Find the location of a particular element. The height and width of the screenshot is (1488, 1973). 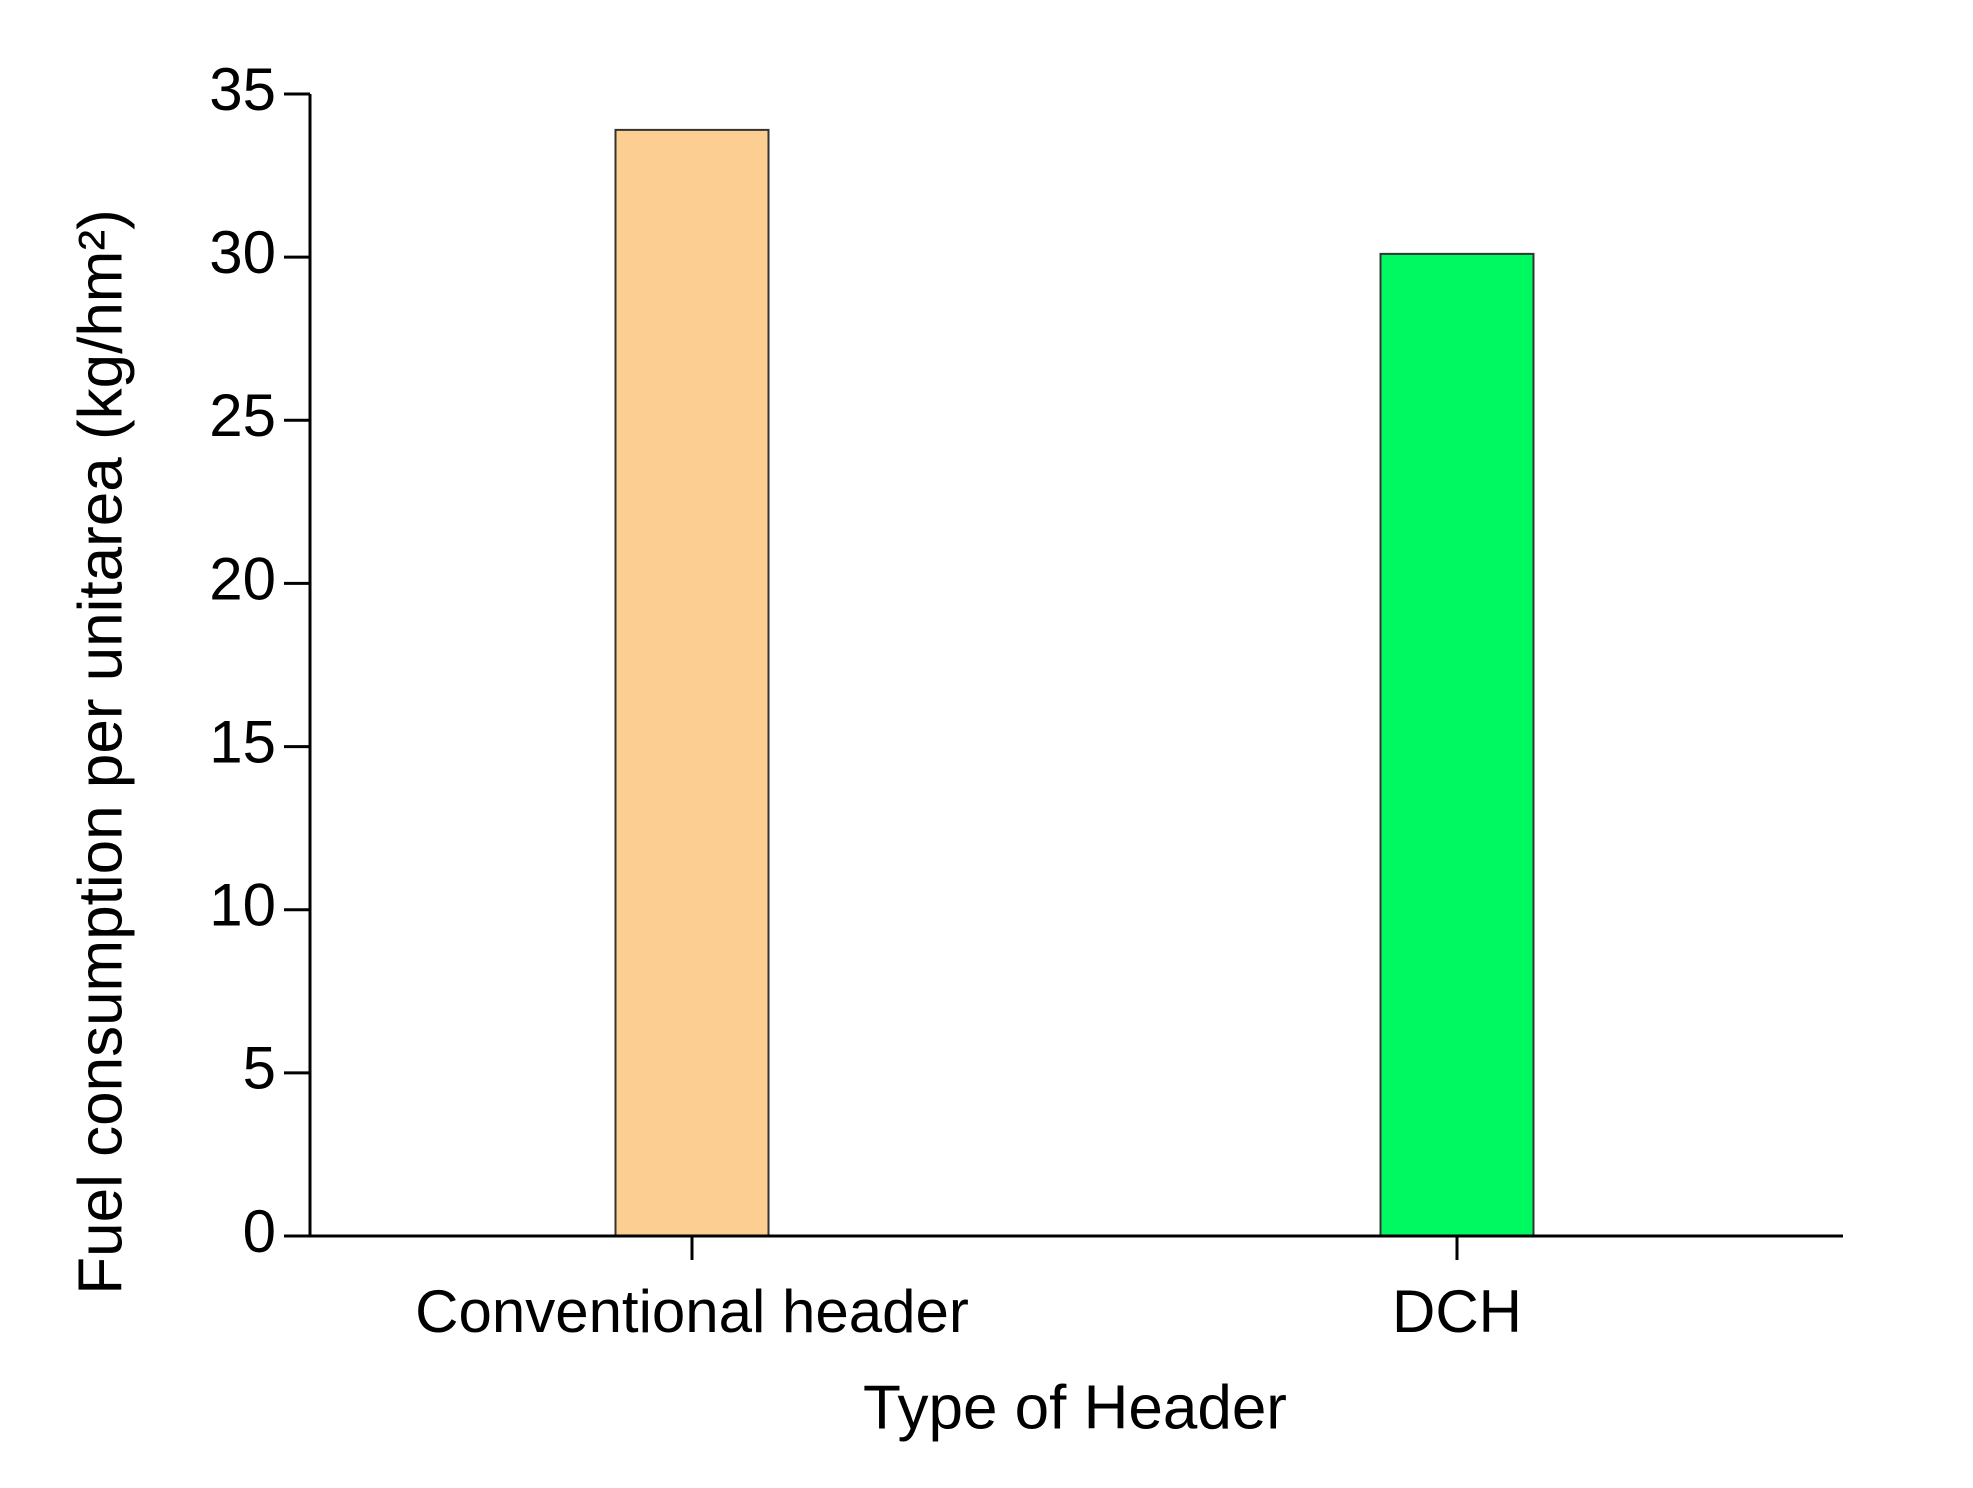

x-tick-label: DCH is located at coordinates (1457, 1311).